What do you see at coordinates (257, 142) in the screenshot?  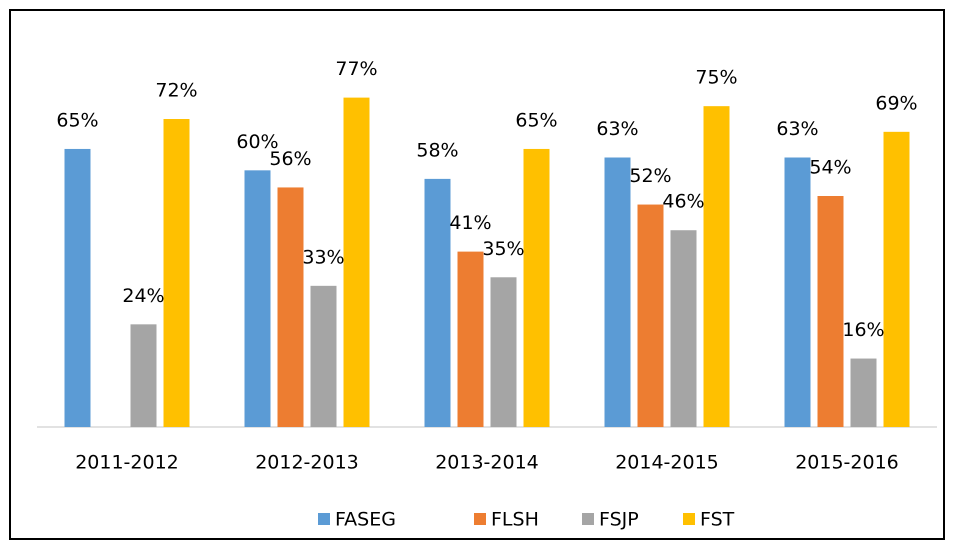 I see `data-label: 60%` at bounding box center [257, 142].